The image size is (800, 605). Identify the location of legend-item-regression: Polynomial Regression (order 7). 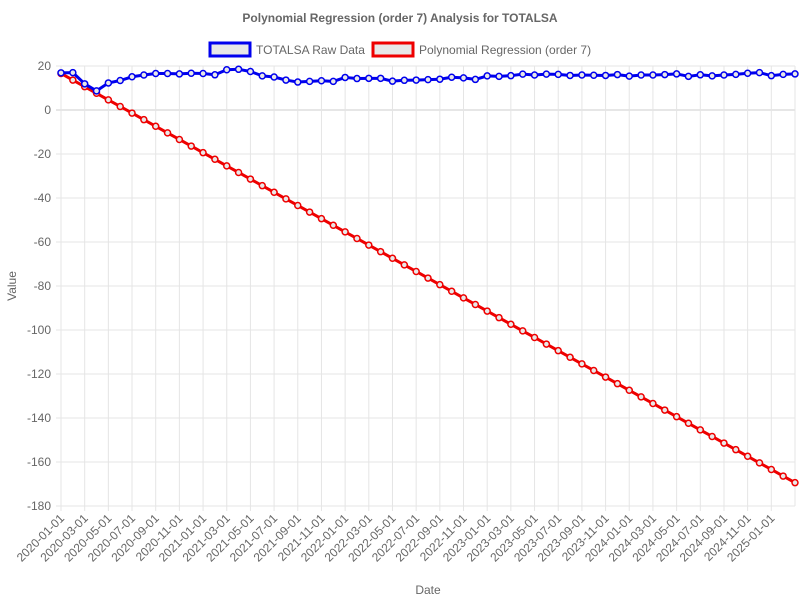
(481, 49).